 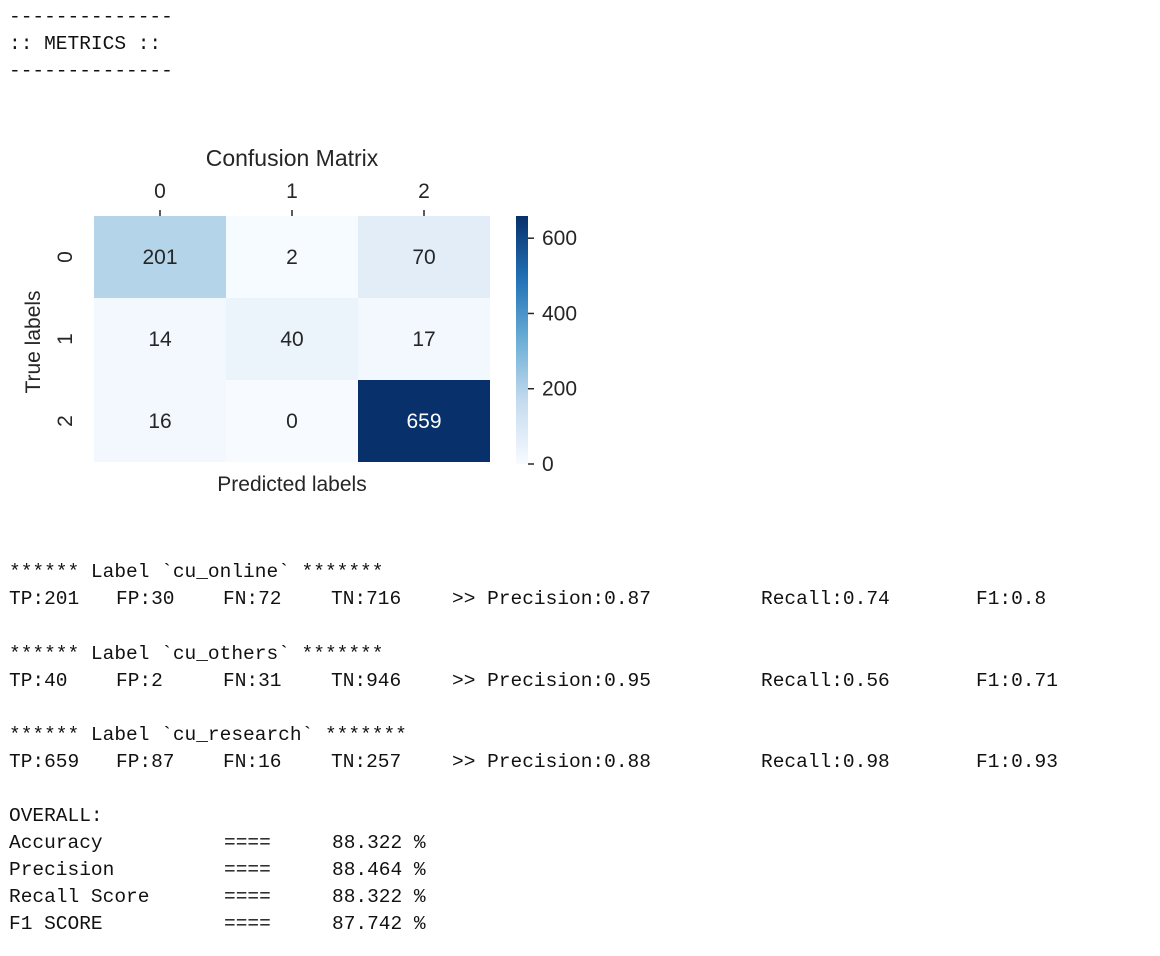 I want to click on x-tick-label: 2, so click(x=424, y=191).